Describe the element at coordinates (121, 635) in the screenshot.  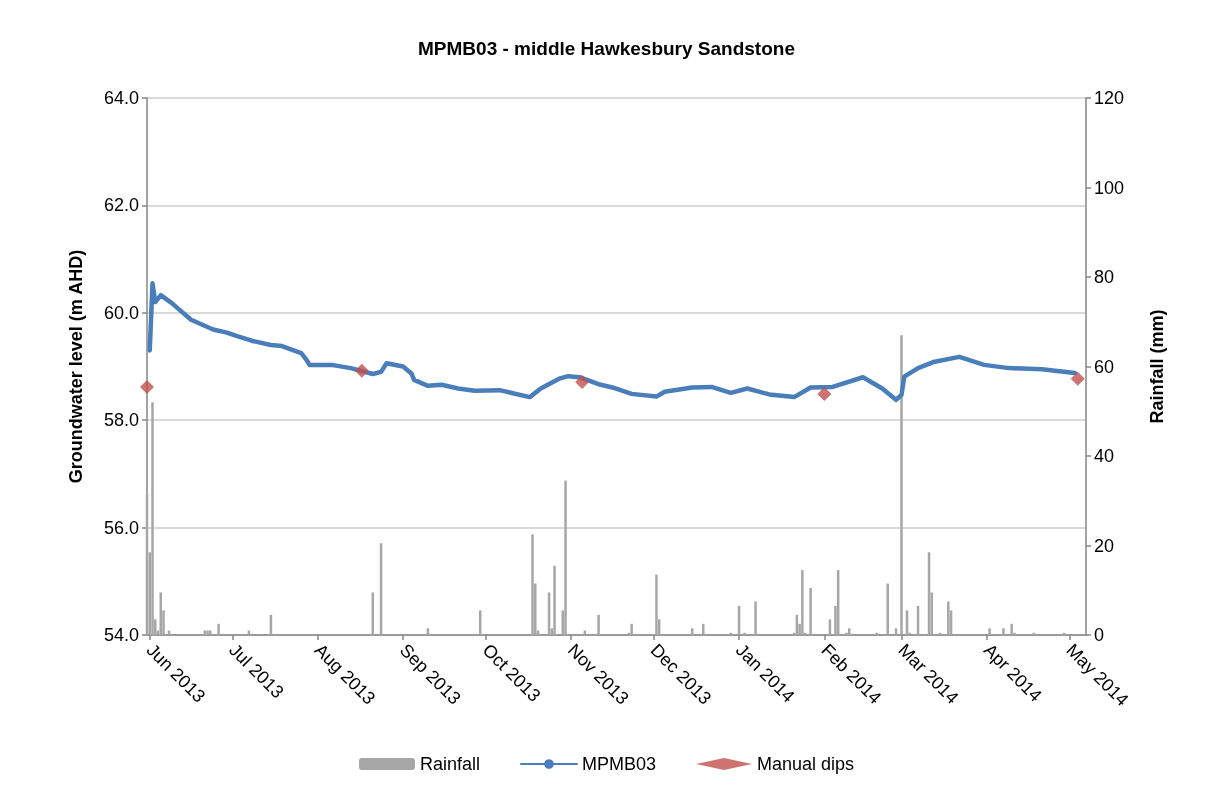
I see `y-tick-label: 54.0` at that location.